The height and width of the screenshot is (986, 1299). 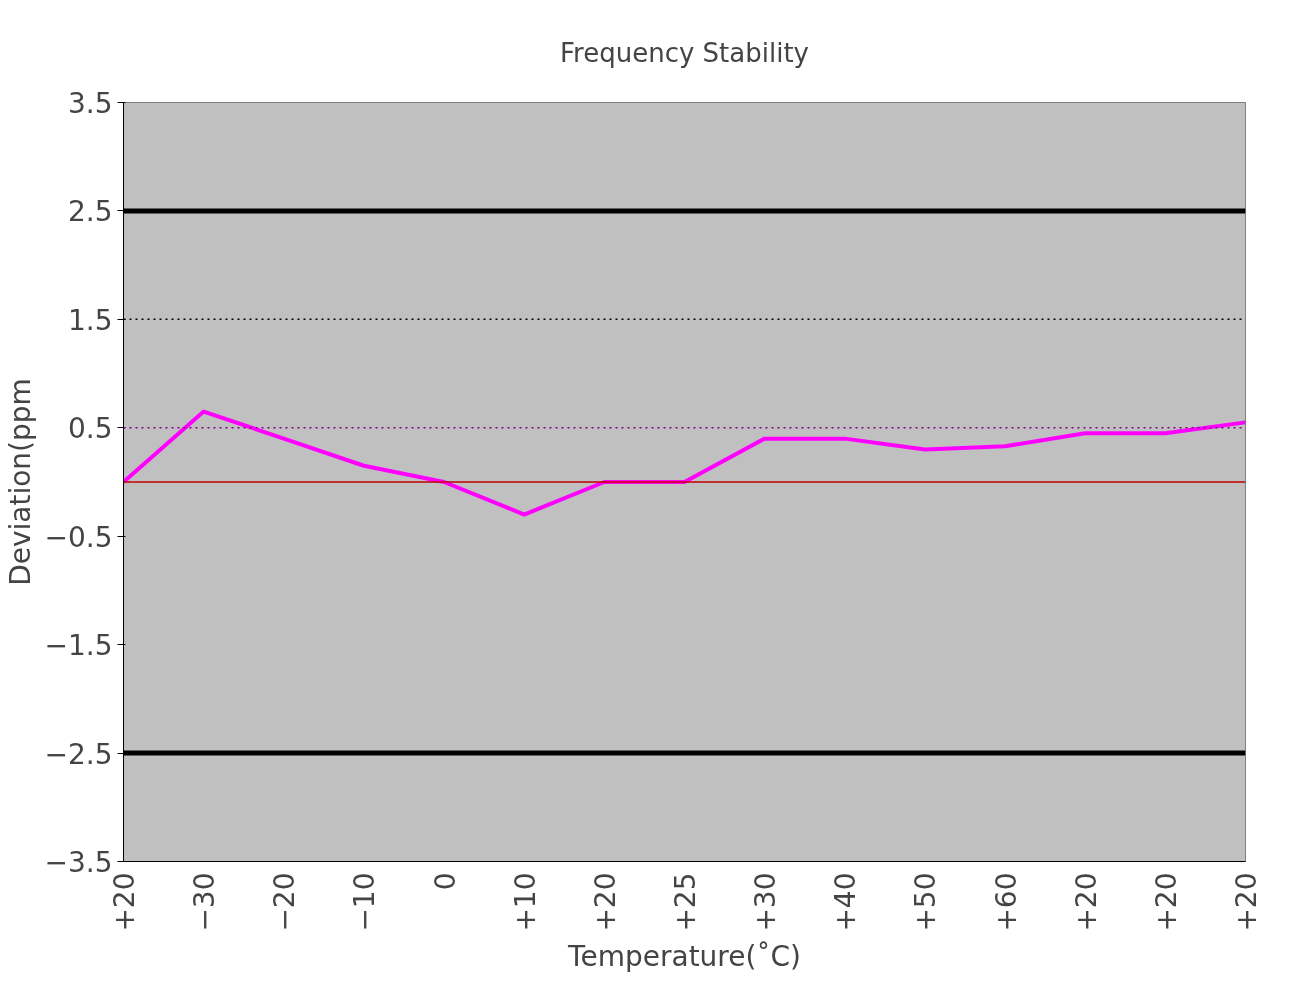 I want to click on x-axis-title: Temperature(˚C), so click(x=684, y=956).